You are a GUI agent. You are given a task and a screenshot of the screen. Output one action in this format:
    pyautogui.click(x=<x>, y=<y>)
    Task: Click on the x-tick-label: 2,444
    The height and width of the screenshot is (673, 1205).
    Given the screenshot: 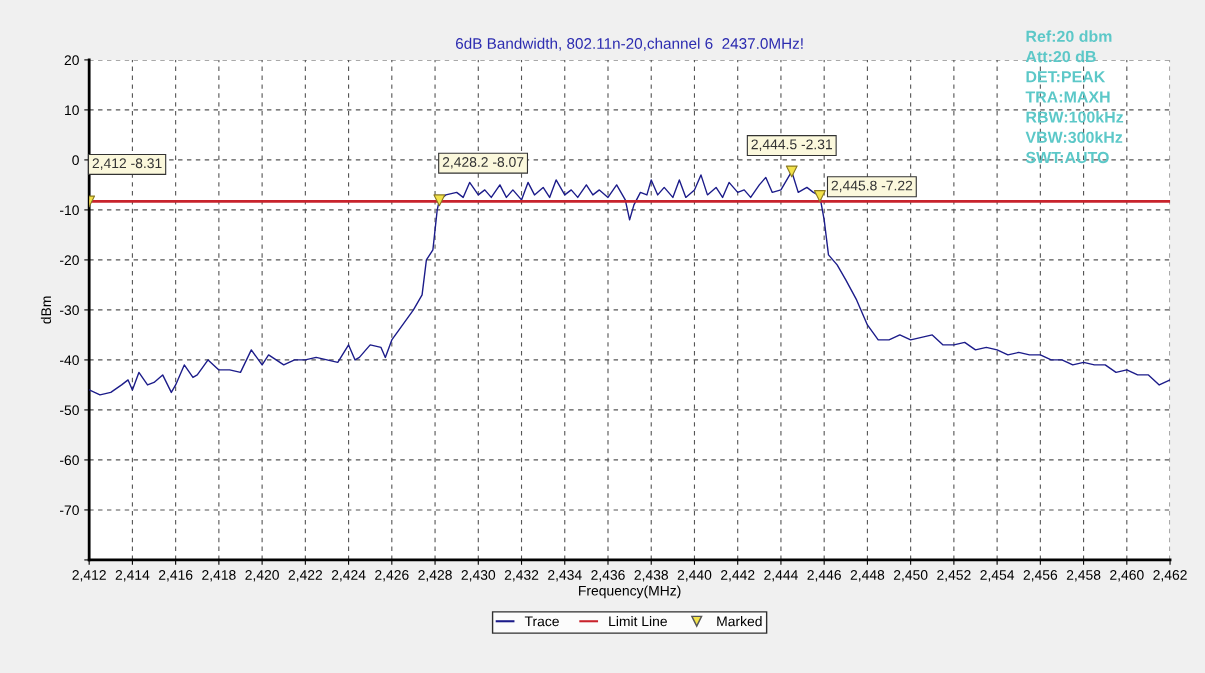 What is the action you would take?
    pyautogui.click(x=781, y=576)
    